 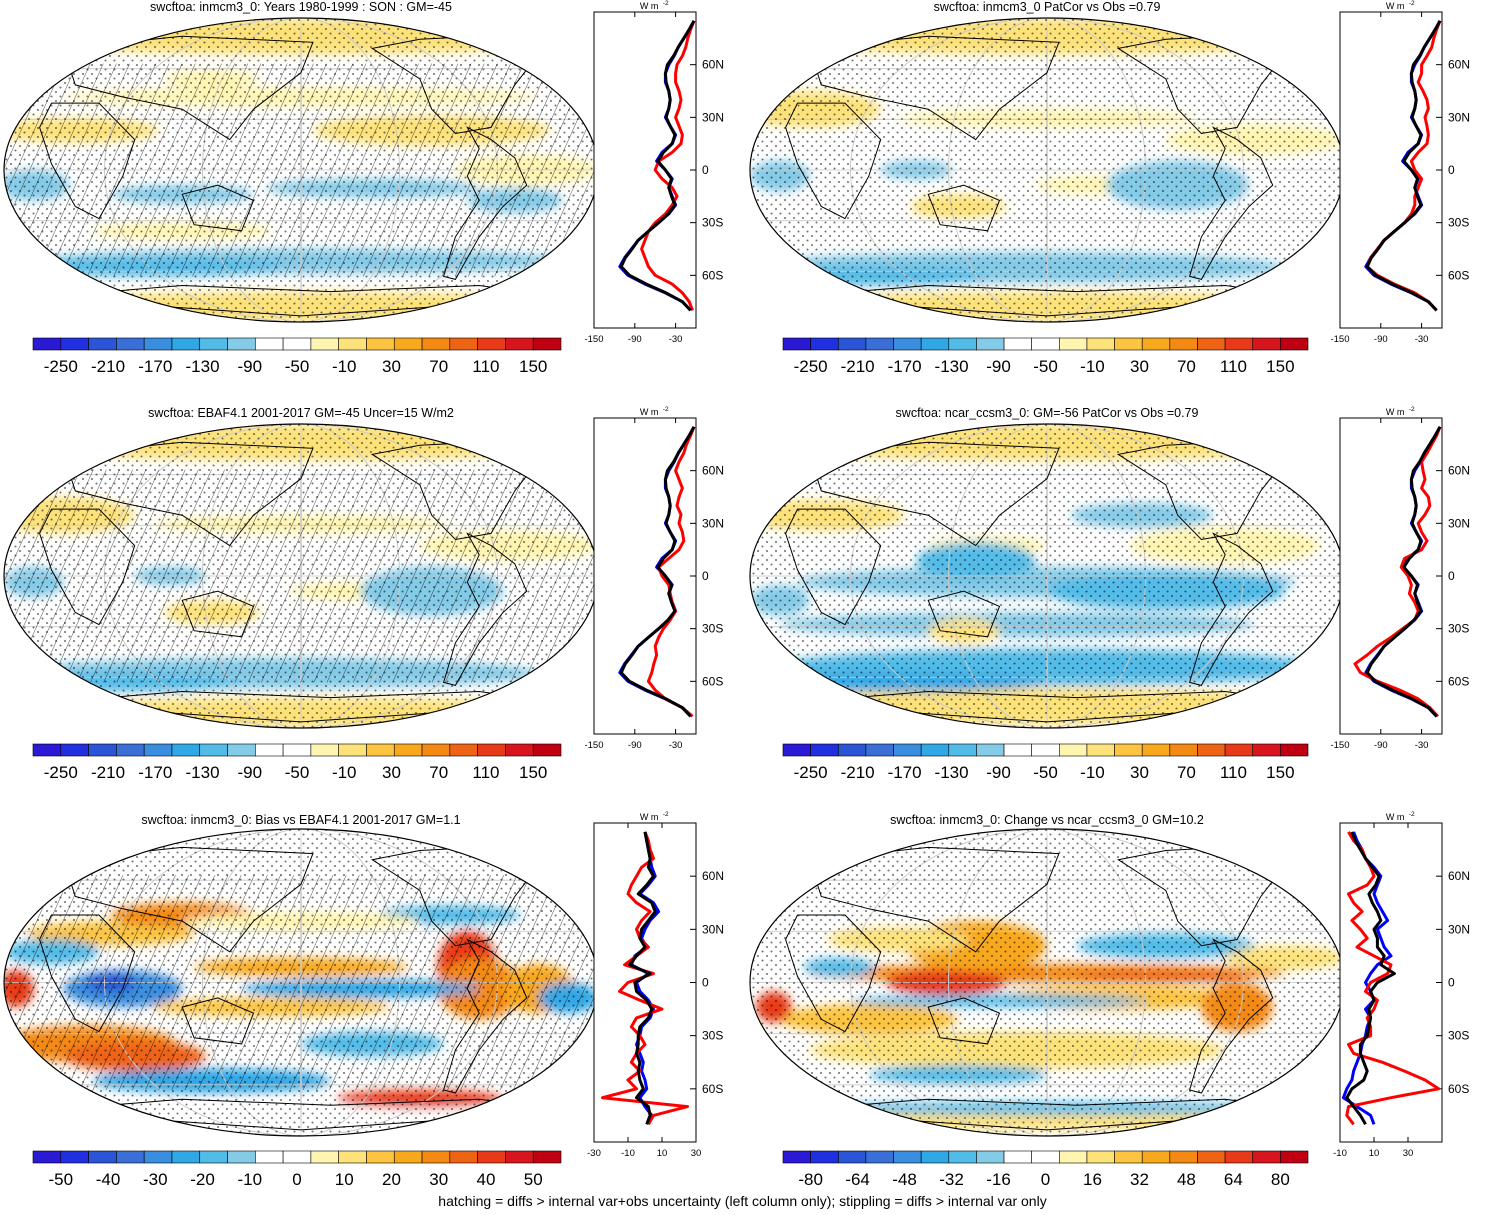 I want to click on colorbar-label: -64, so click(x=857, y=1179).